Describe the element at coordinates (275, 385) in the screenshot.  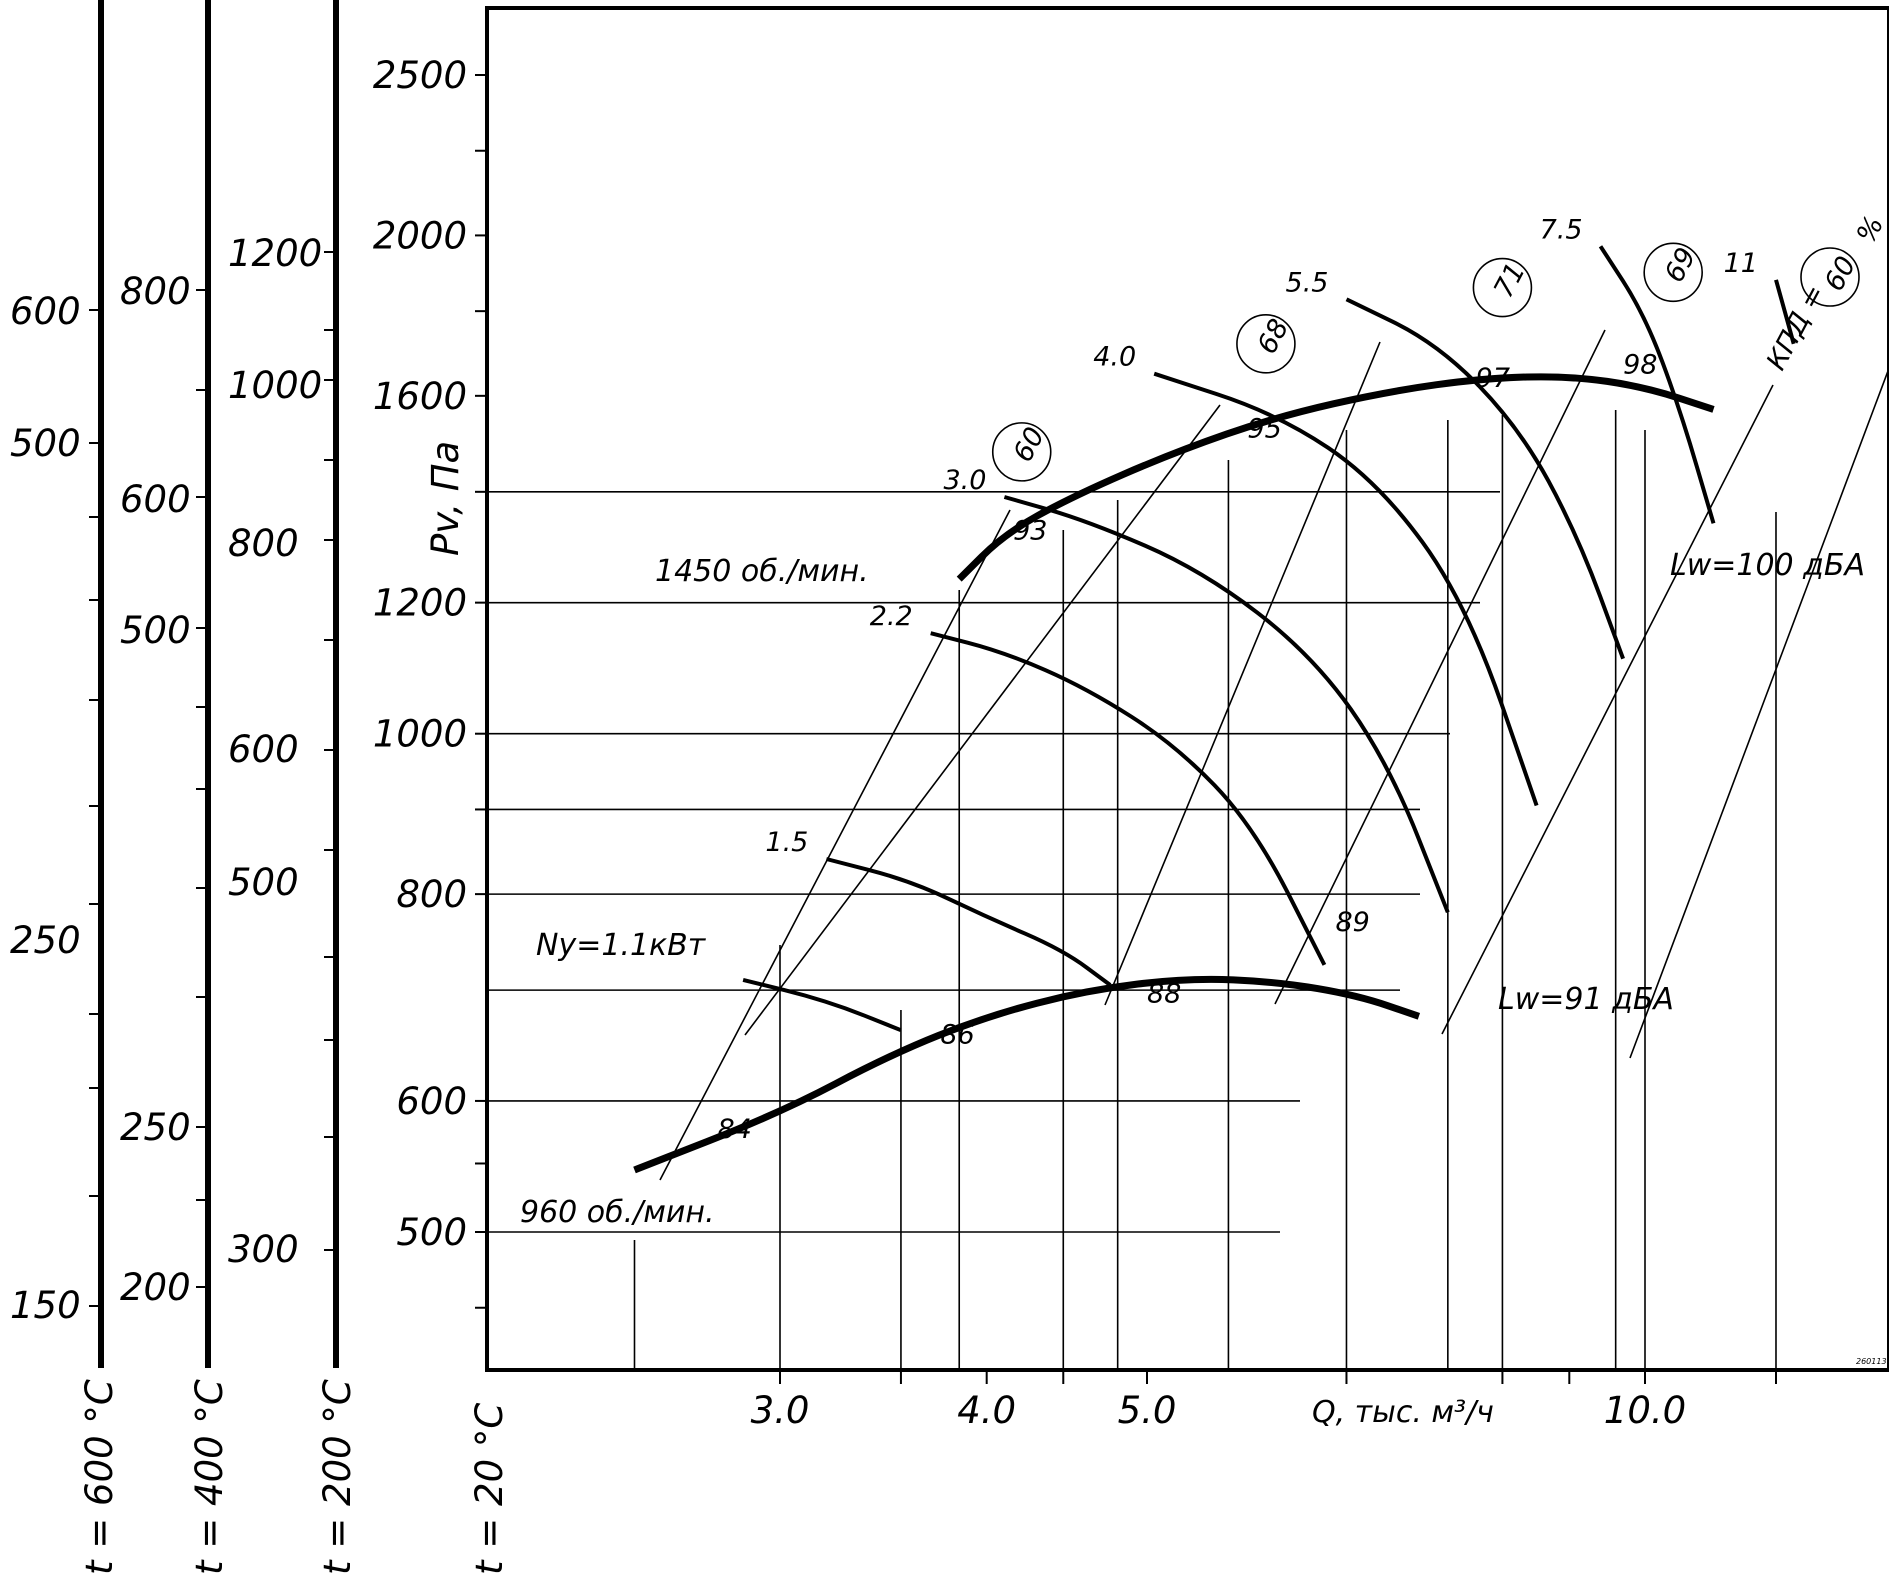
I see `t200-tick-1000: 1000` at that location.